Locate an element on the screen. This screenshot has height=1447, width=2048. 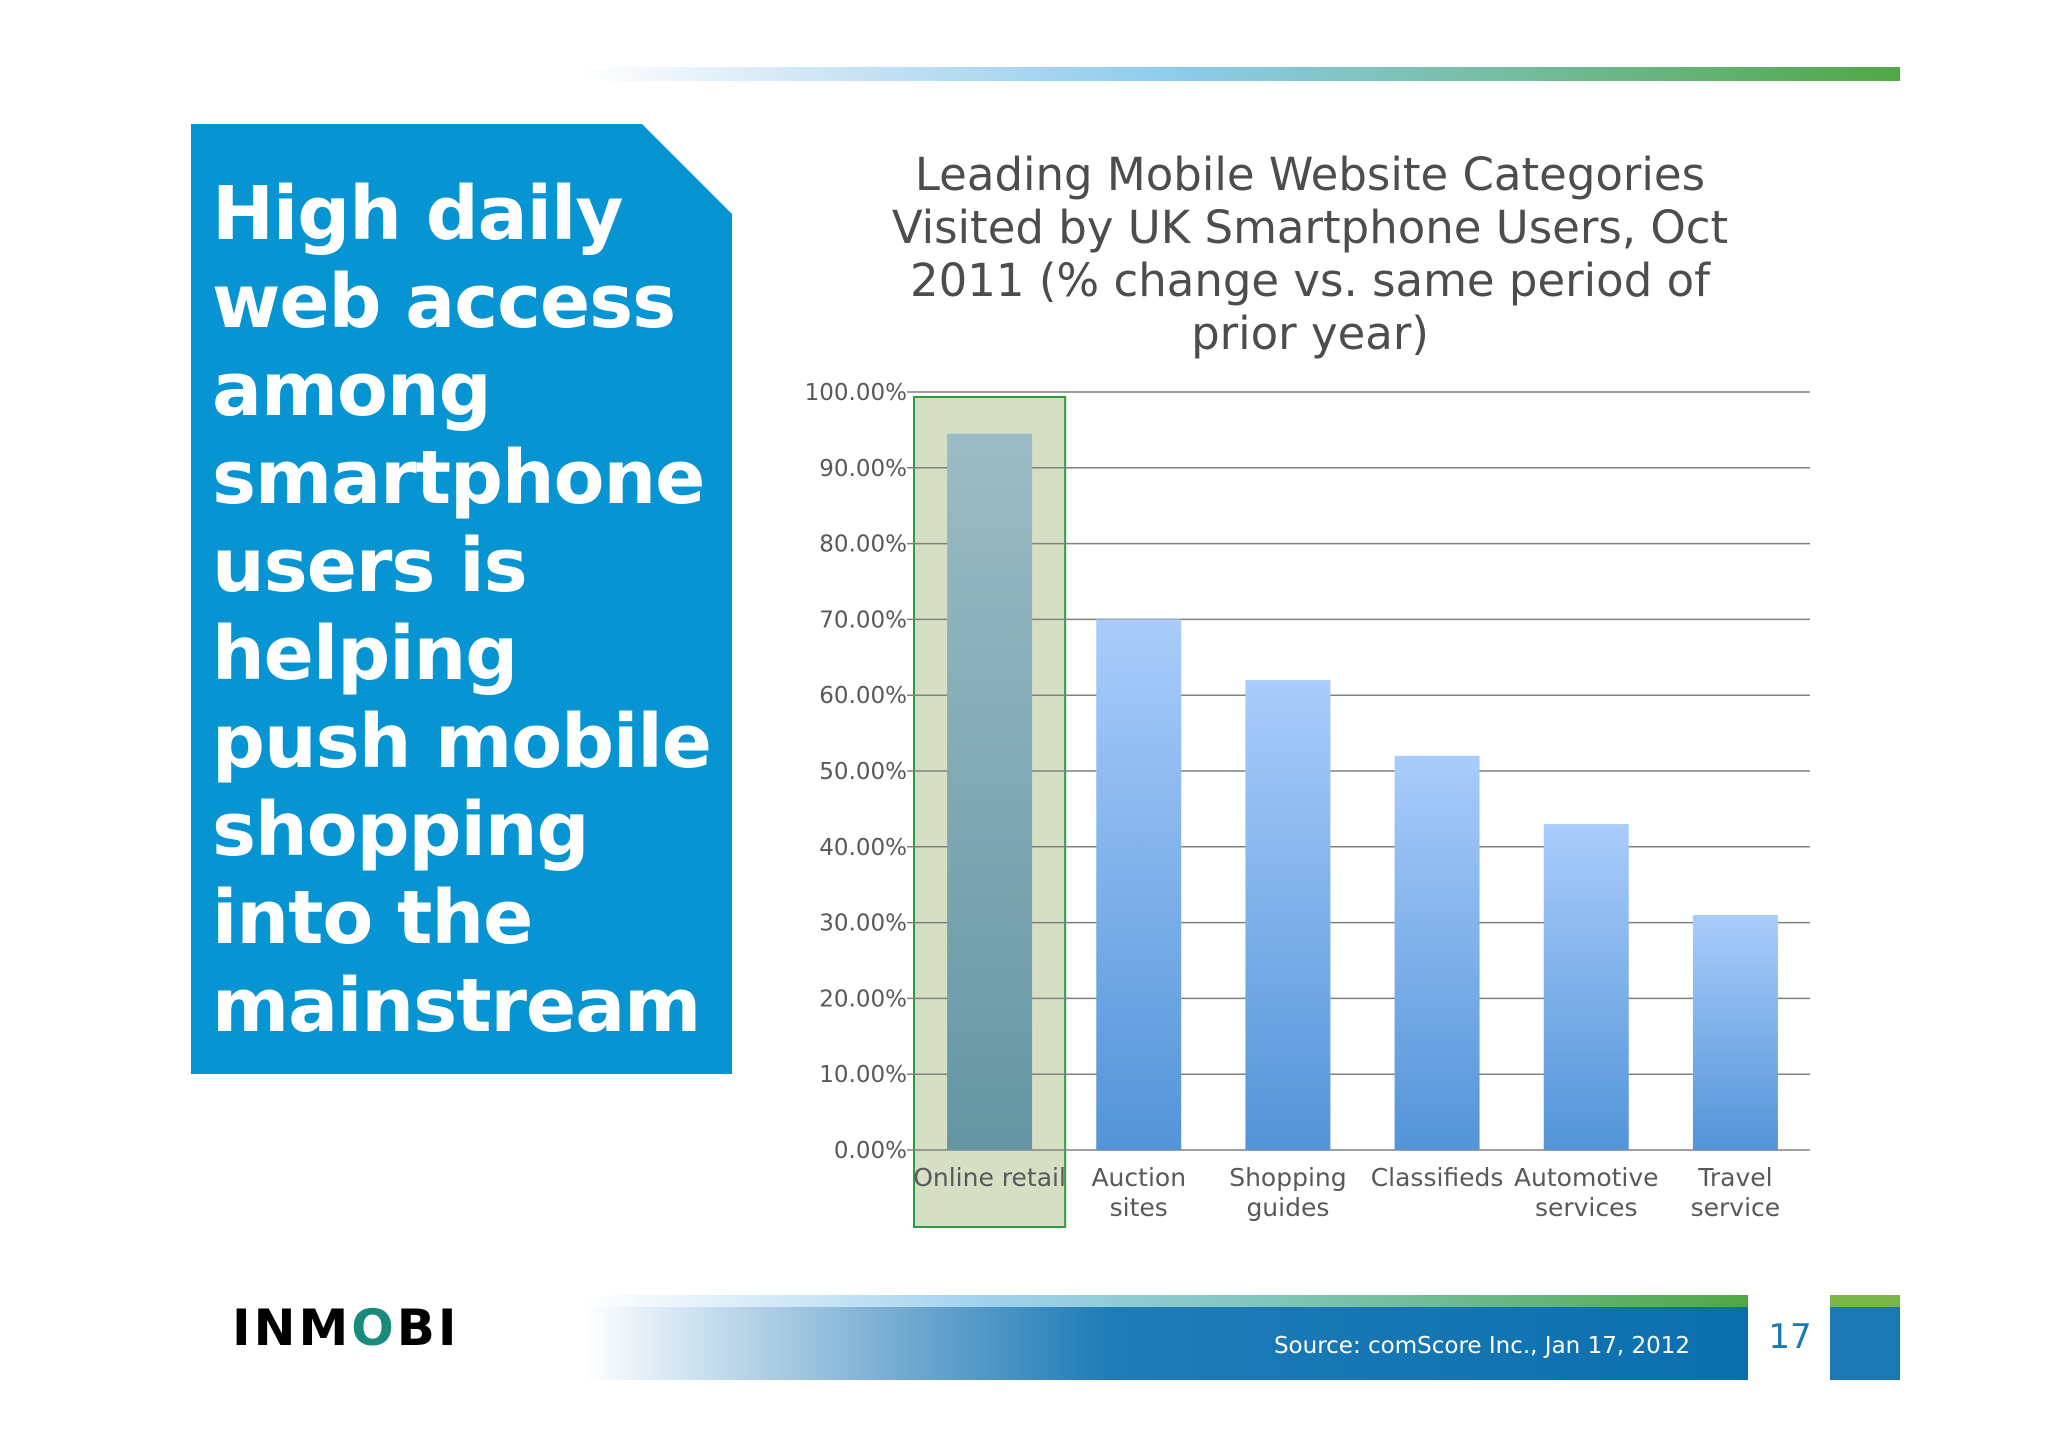
top-gradient-bar is located at coordinates (1240, 74).